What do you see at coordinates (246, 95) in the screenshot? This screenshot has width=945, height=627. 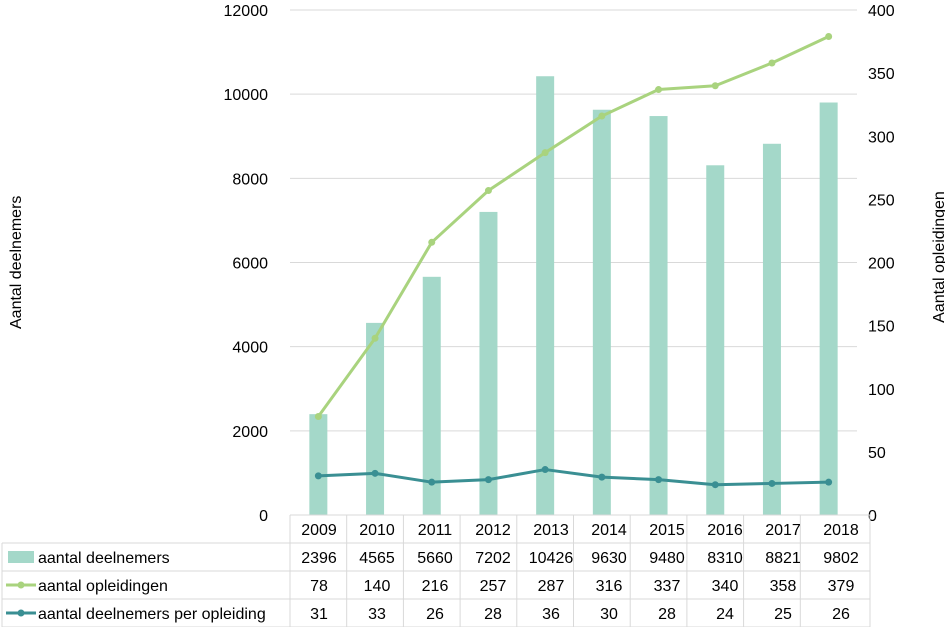 I see `left-tick-label: 10000` at bounding box center [246, 95].